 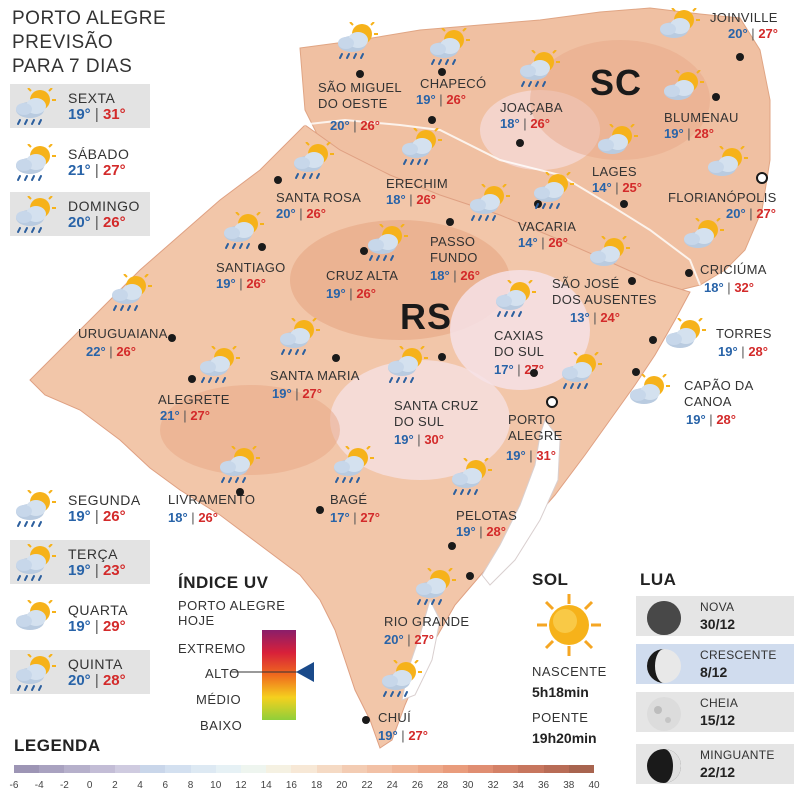 What do you see at coordinates (319, 197) in the screenshot?
I see `city-name: SANTA ROSA` at bounding box center [319, 197].